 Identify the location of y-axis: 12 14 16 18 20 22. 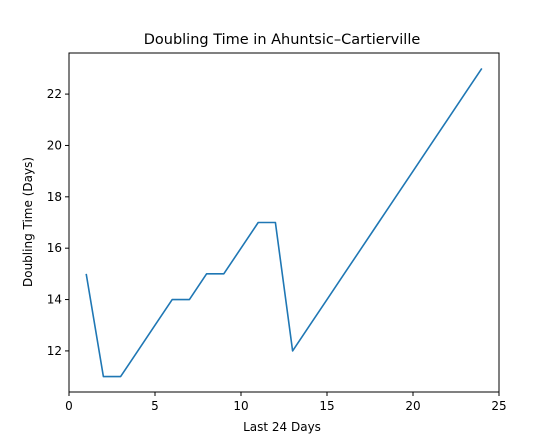
(58, 222).